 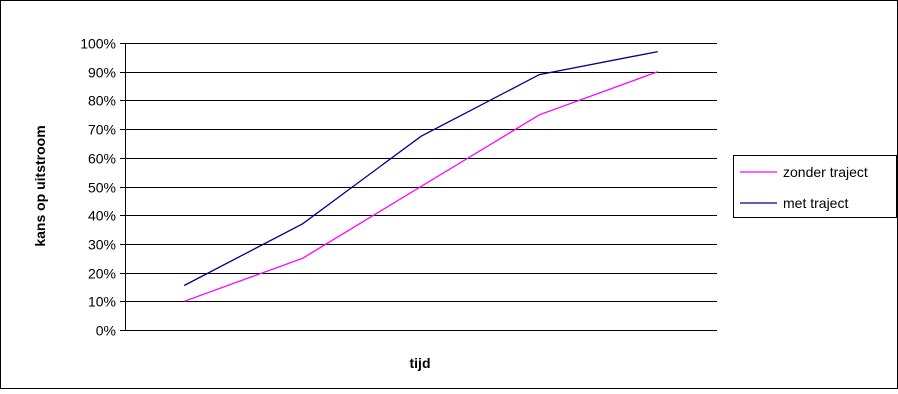 What do you see at coordinates (825, 172) in the screenshot?
I see `legend-label-zonder-traject: zonder traject` at bounding box center [825, 172].